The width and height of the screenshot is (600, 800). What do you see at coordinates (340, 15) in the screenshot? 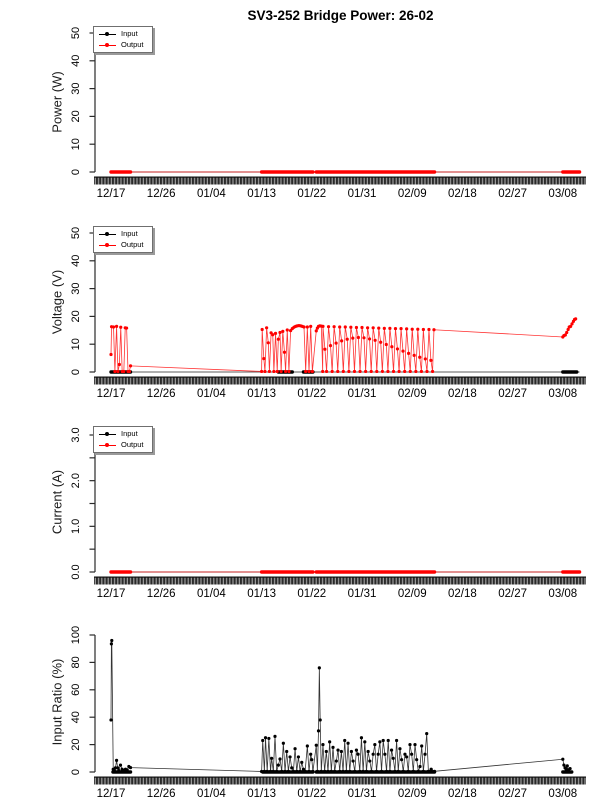
I see `chart-title: SV3-252 Bridge Power: 26-02` at bounding box center [340, 15].